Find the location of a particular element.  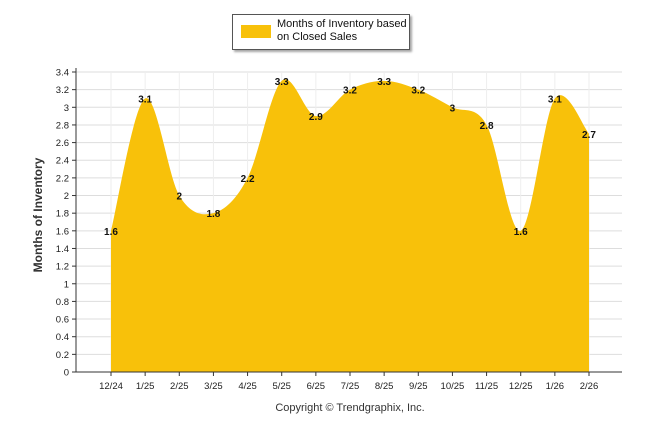

x-tick-label: 2/25 is located at coordinates (179, 386).